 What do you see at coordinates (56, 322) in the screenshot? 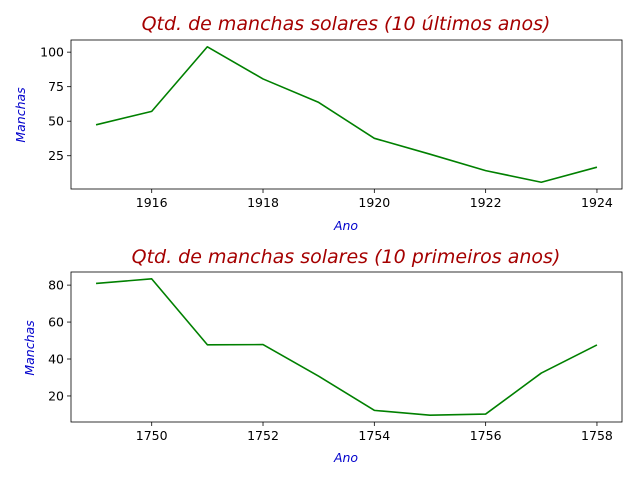
I see `y-tick-label: 60` at bounding box center [56, 322].